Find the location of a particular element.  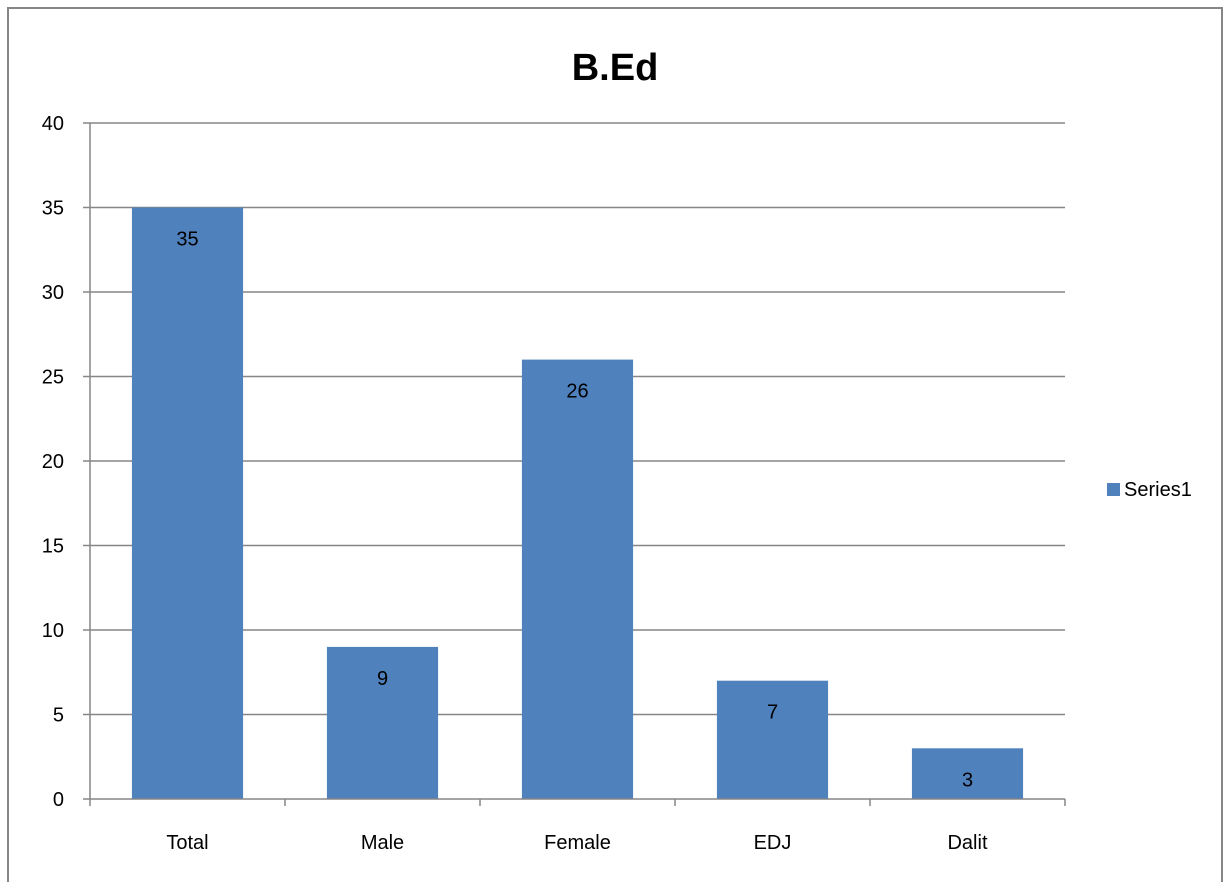

bar-edj is located at coordinates (772, 739).